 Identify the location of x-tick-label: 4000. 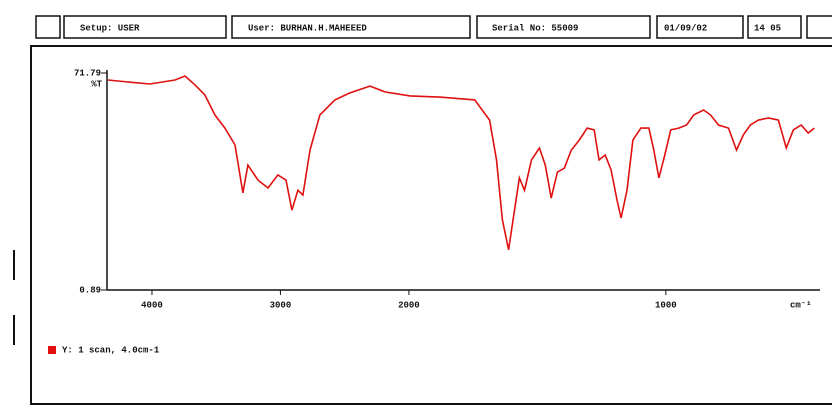
(152, 305).